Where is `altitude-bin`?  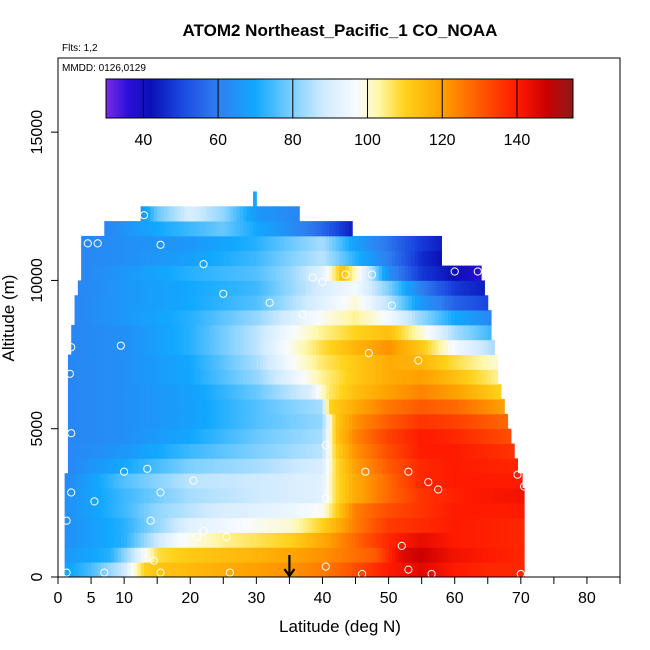
altitude-bin is located at coordinates (261, 243).